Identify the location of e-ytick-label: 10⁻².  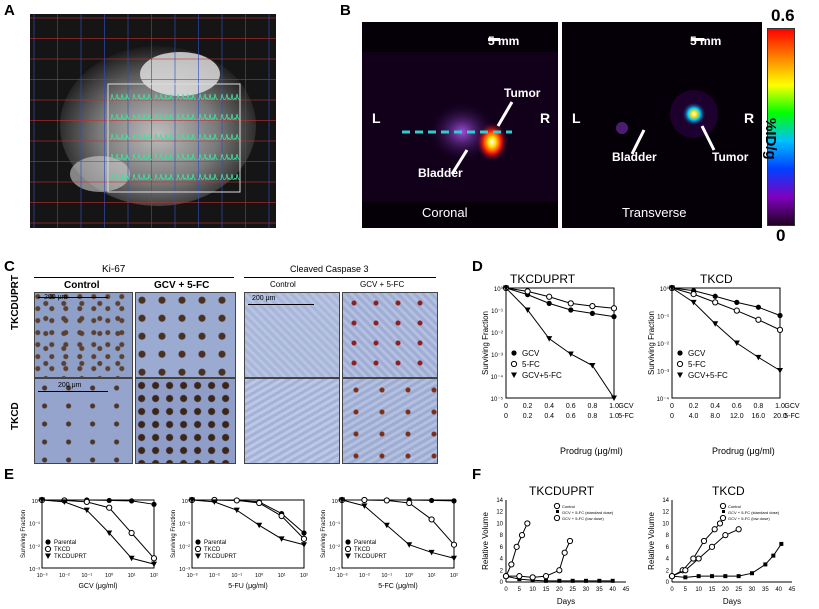
(334, 547).